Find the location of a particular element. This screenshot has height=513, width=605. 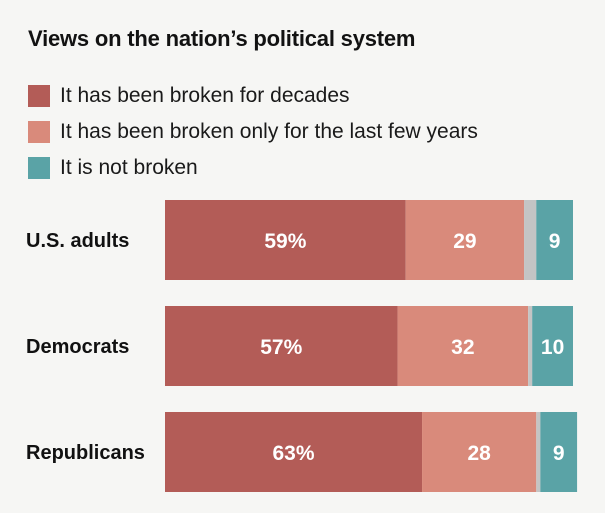

legend-label-not-broken: It is not broken is located at coordinates (129, 167).